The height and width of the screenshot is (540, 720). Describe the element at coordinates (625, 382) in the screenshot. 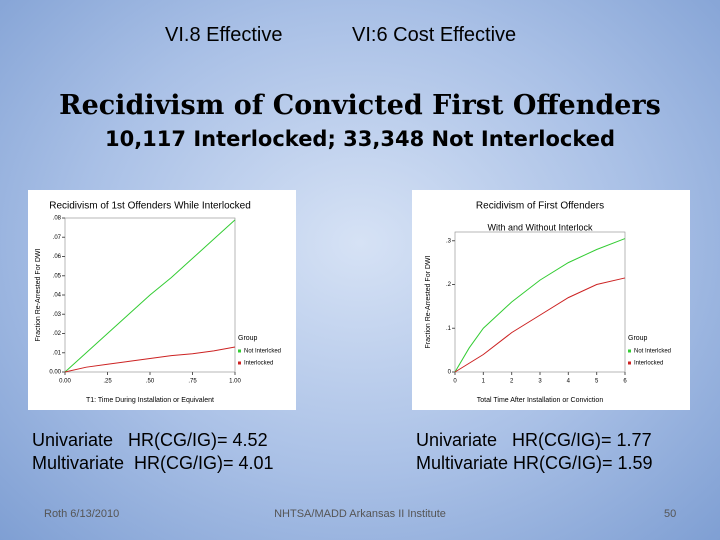

I see `x-tick-label: 6` at that location.